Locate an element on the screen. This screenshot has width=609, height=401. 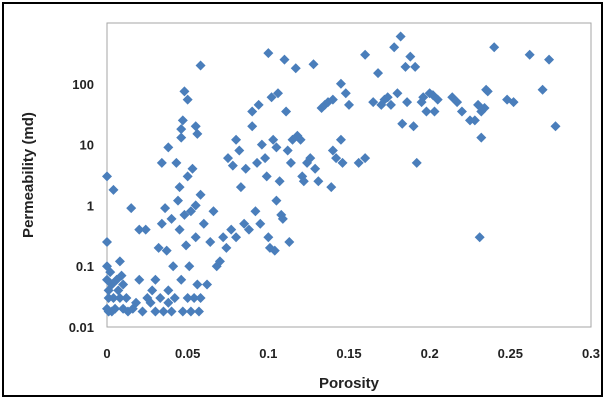
y-tick-label: 0.01 is located at coordinates (81, 327).